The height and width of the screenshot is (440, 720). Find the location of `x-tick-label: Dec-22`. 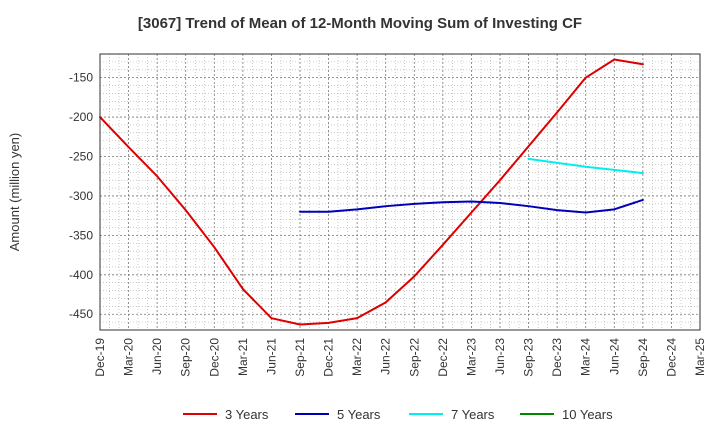

x-tick-label: Dec-22 is located at coordinates (443, 357).